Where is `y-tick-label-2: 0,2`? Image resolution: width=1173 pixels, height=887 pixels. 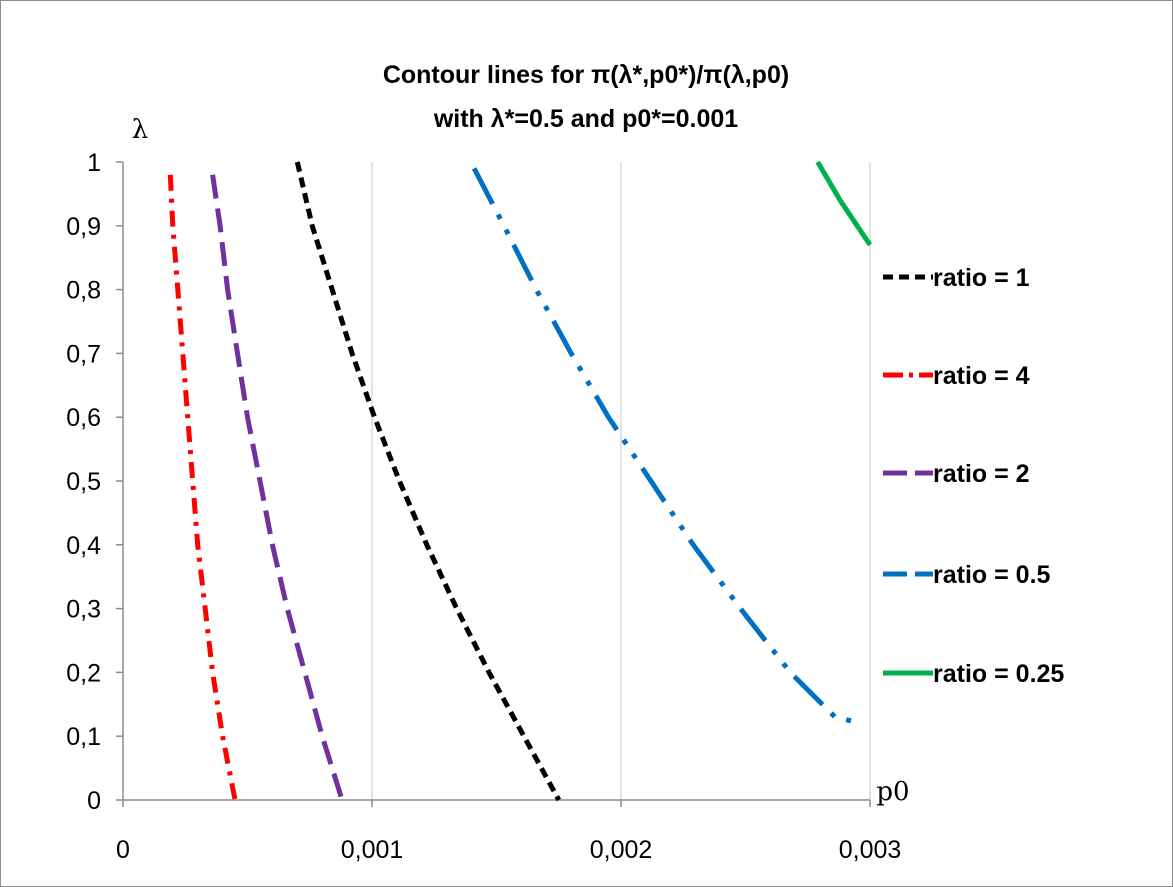 y-tick-label-2: 0,2 is located at coordinates (83, 673).